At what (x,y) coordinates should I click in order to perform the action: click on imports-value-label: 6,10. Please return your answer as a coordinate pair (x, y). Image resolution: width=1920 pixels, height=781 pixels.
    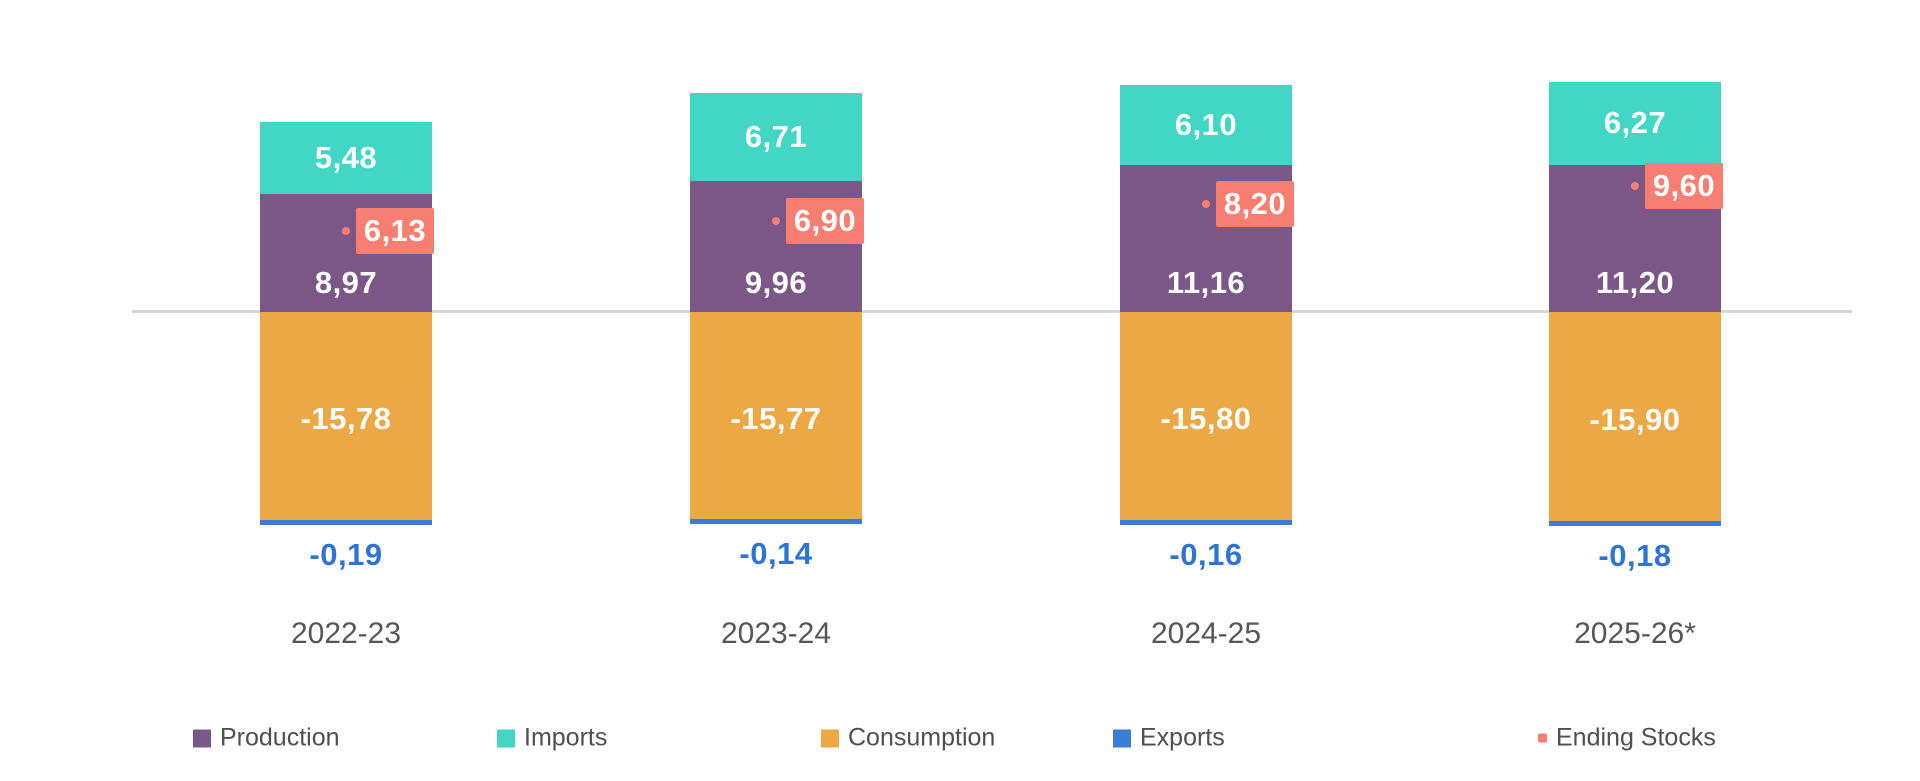
    Looking at the image, I should click on (1206, 125).